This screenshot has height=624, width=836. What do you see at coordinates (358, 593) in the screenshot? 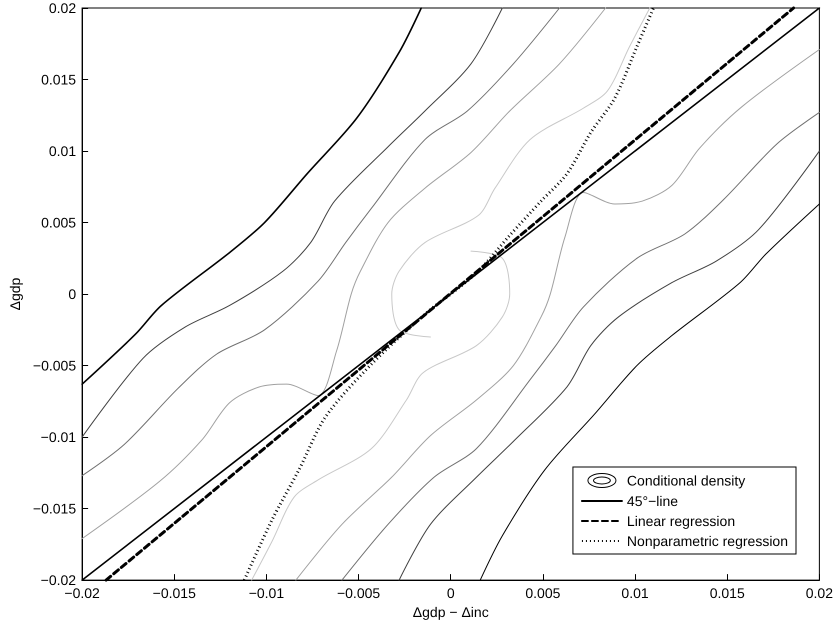
I see `x-tick-label: −0.005` at bounding box center [358, 593].